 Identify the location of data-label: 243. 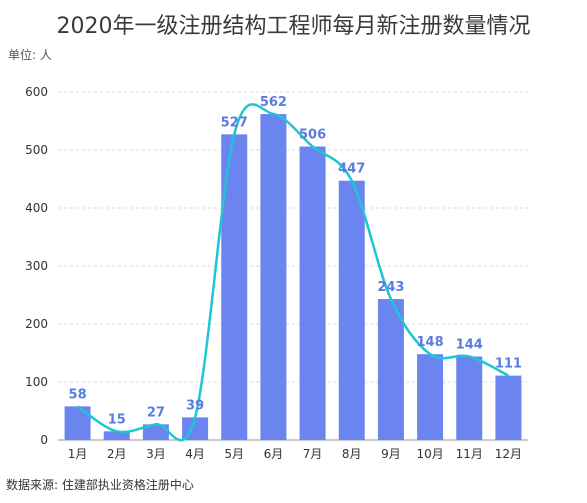
(390, 287).